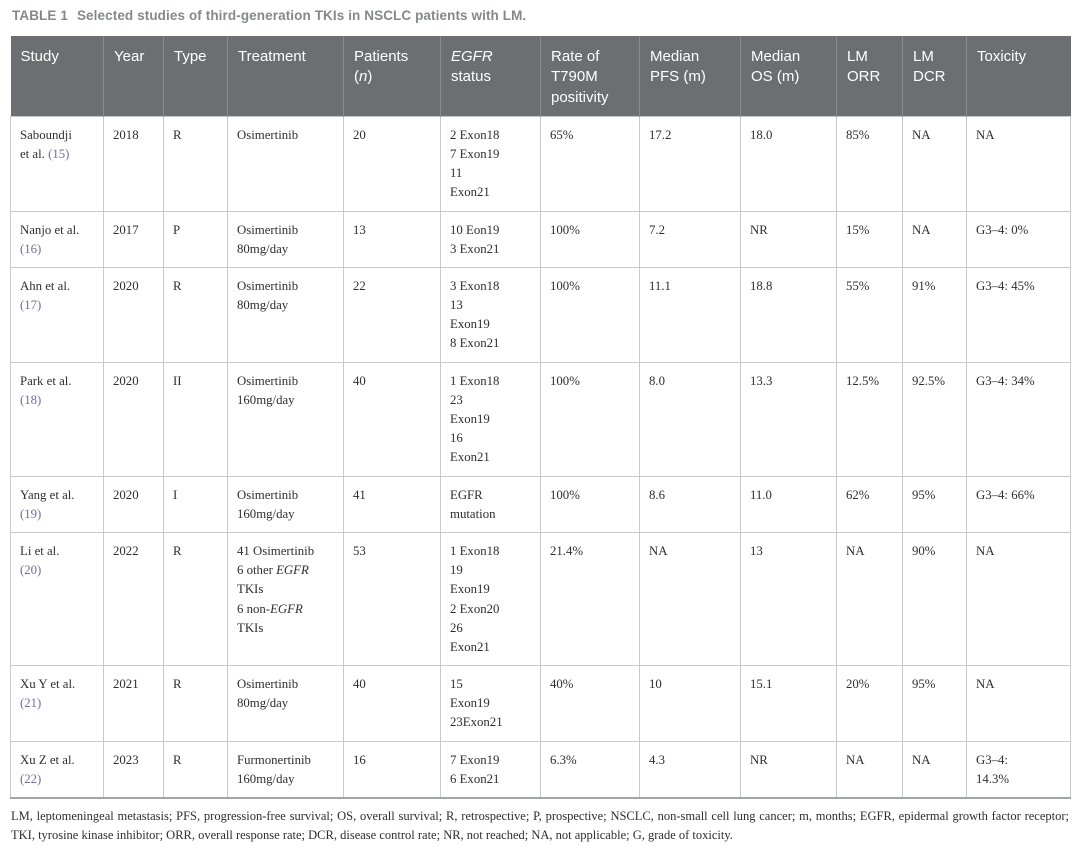  I want to click on table-cell-r3-c4: 40, so click(392, 419).